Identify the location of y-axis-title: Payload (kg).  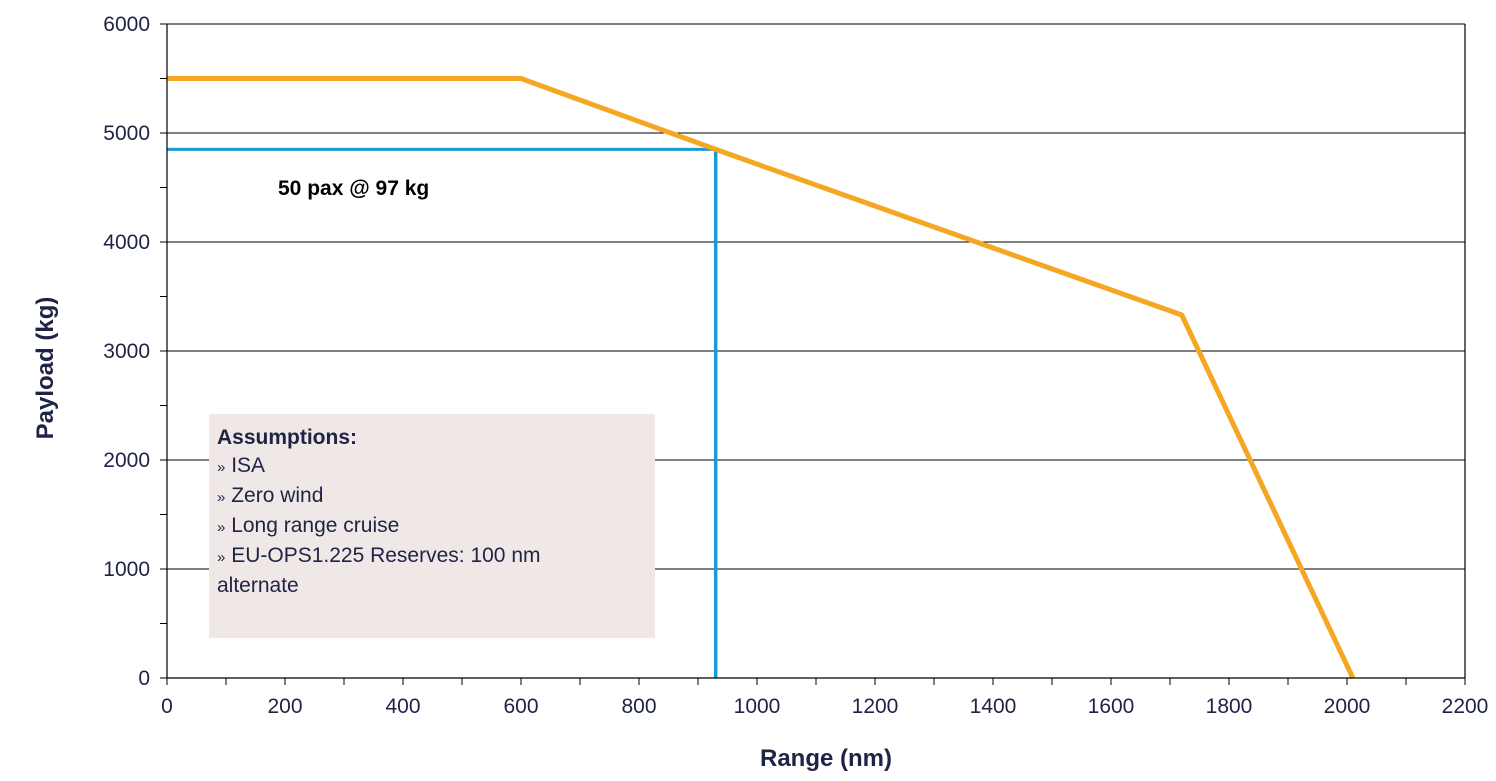
(45, 368).